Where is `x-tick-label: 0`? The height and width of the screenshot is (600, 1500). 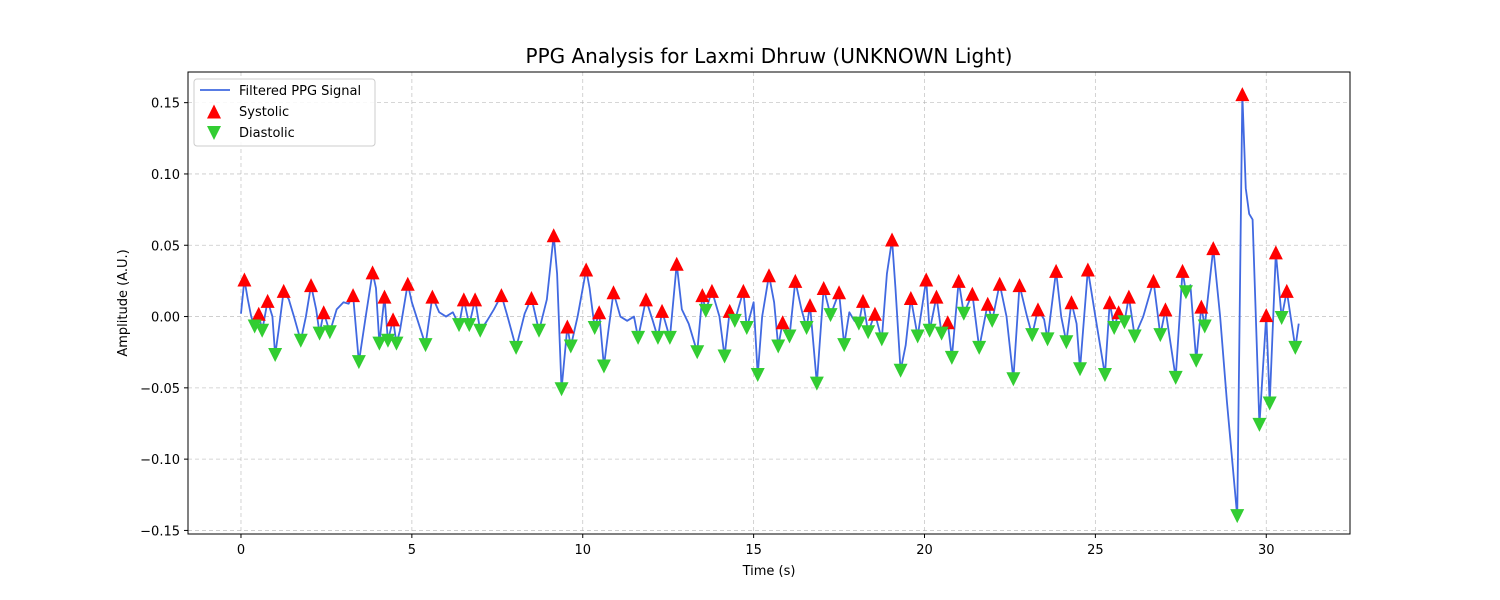 x-tick-label: 0 is located at coordinates (241, 550).